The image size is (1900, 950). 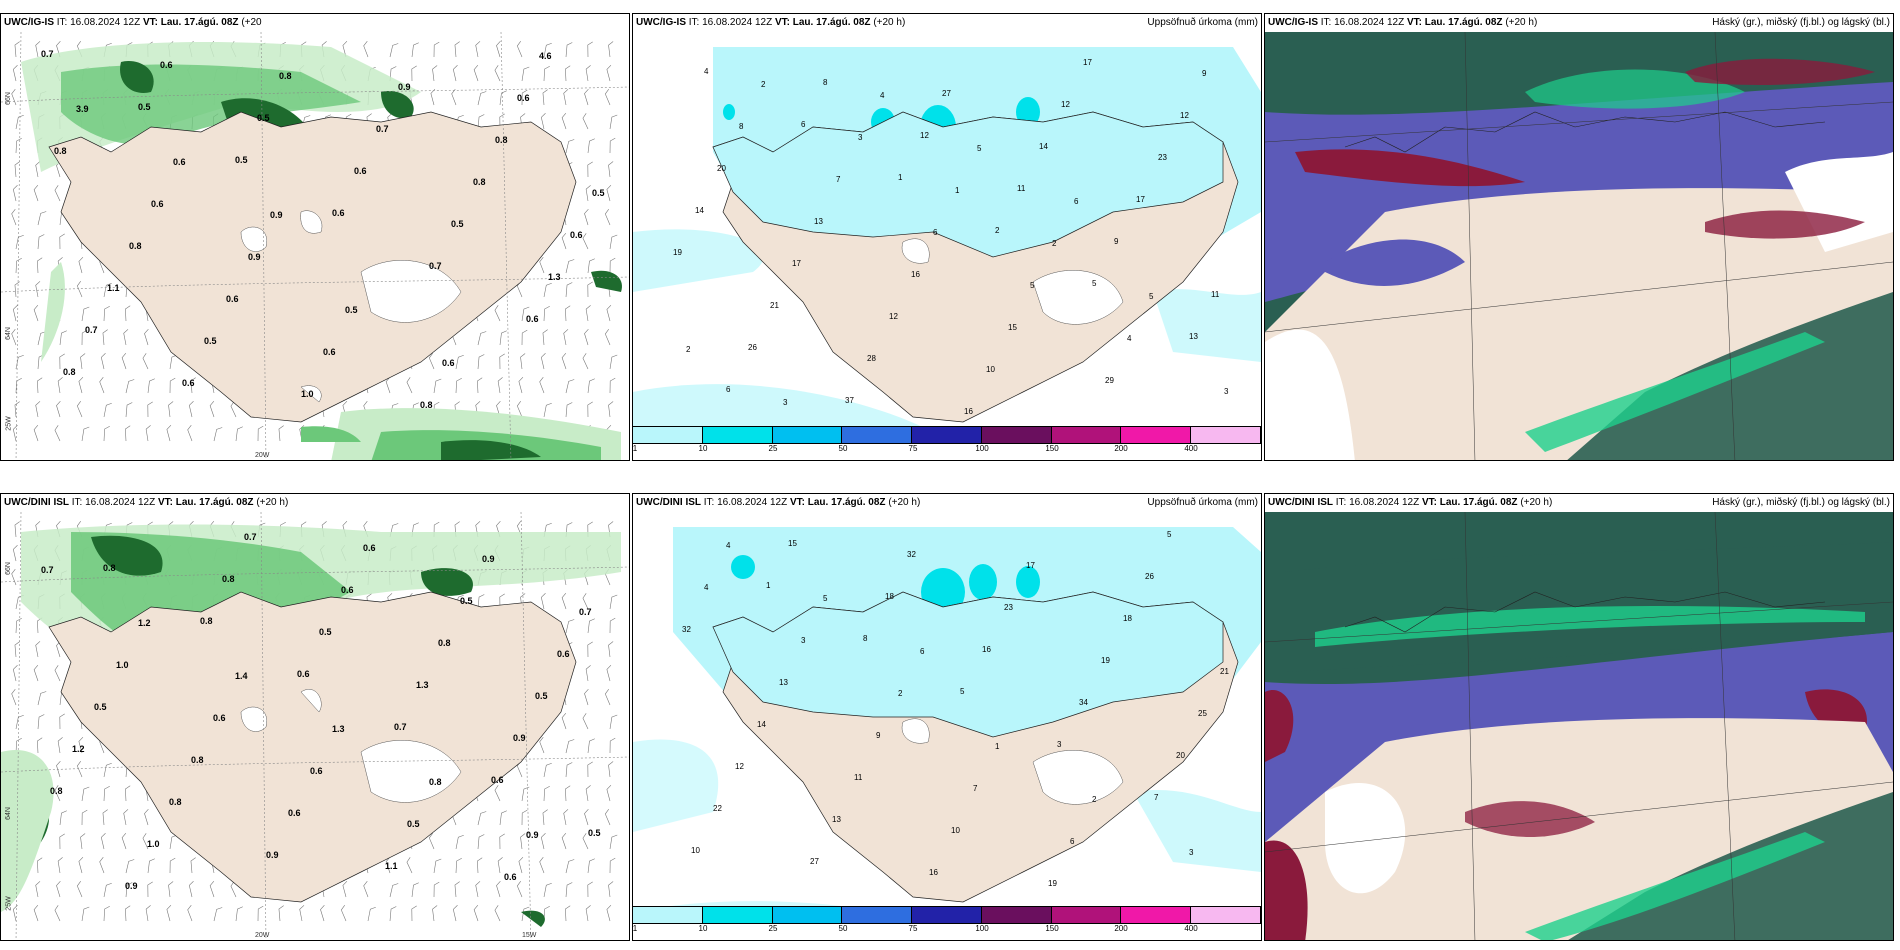 I want to click on map-value-label: 21, so click(x=774, y=305).